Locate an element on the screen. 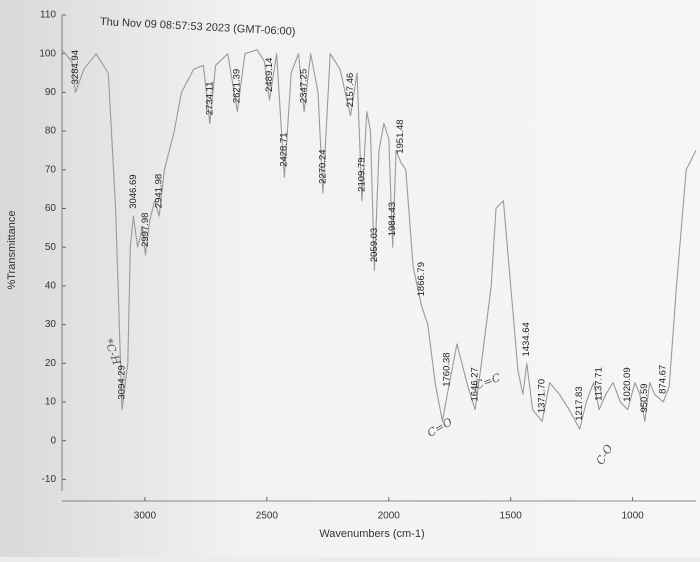  x-tick-label: 3000 is located at coordinates (145, 516).